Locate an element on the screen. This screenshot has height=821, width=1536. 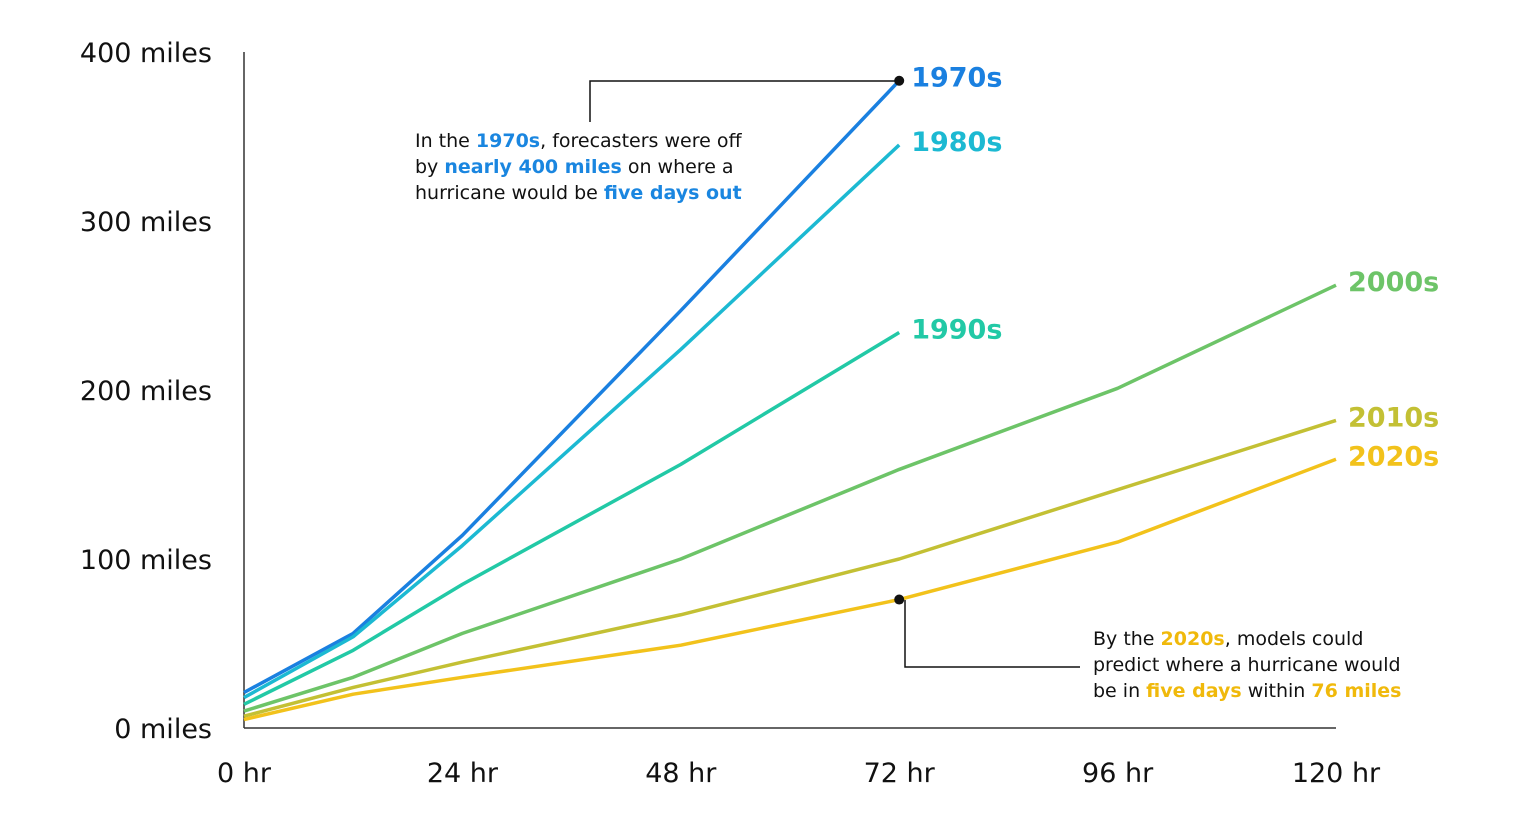
y-tick-label: 0 miles is located at coordinates (163, 729).